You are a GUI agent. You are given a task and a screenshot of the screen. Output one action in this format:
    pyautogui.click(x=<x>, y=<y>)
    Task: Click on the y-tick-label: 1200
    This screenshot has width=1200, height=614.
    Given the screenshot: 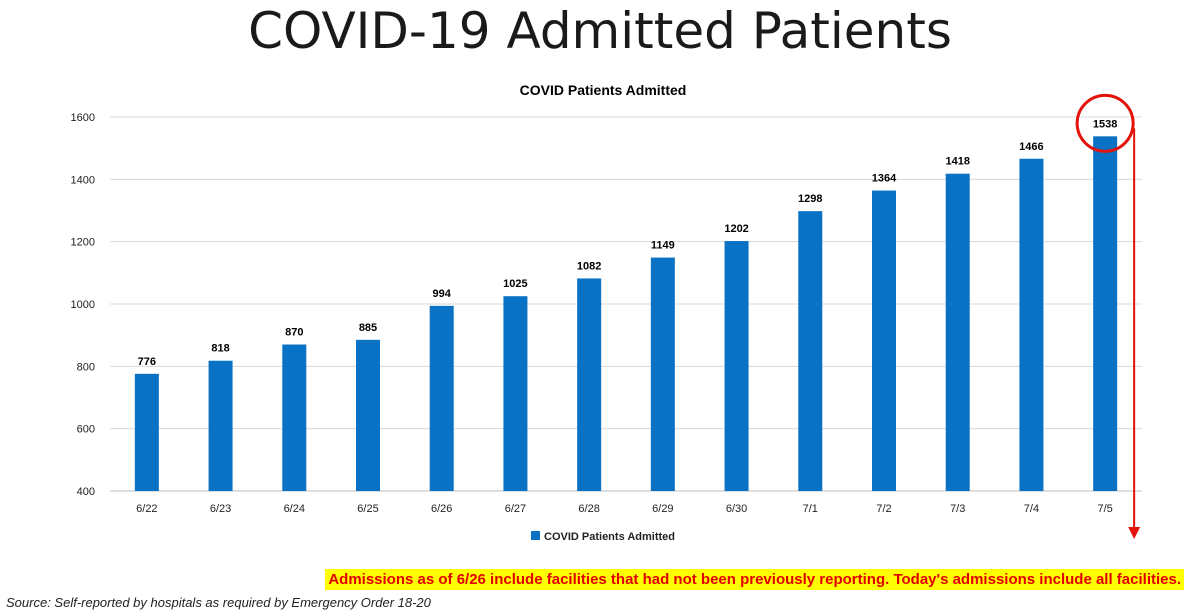 What is the action you would take?
    pyautogui.click(x=83, y=243)
    